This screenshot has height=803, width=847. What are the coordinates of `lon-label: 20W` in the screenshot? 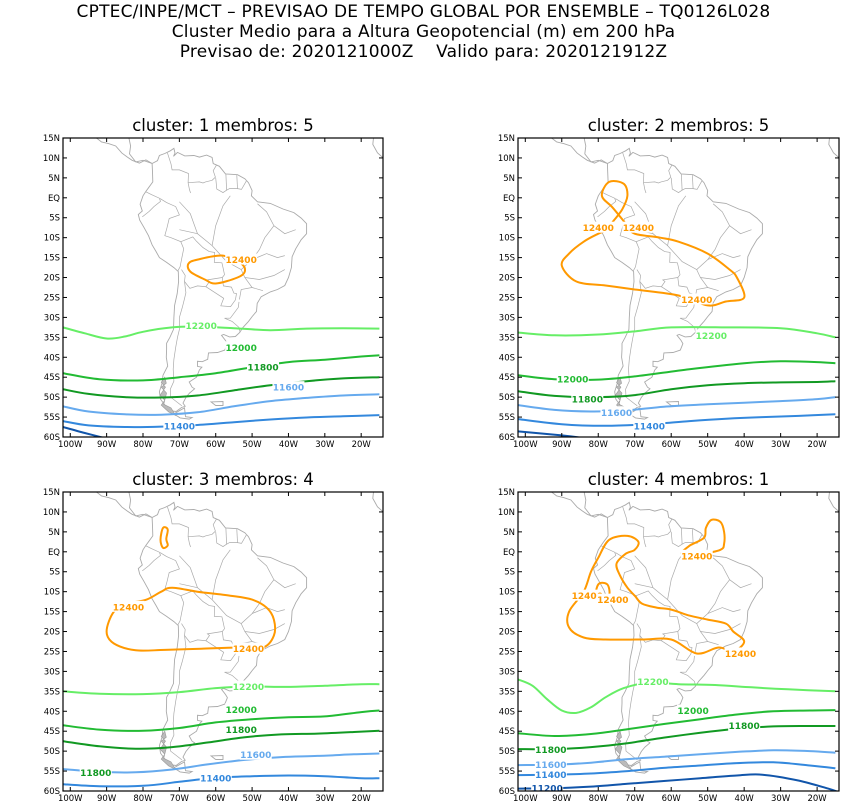 It's located at (817, 445).